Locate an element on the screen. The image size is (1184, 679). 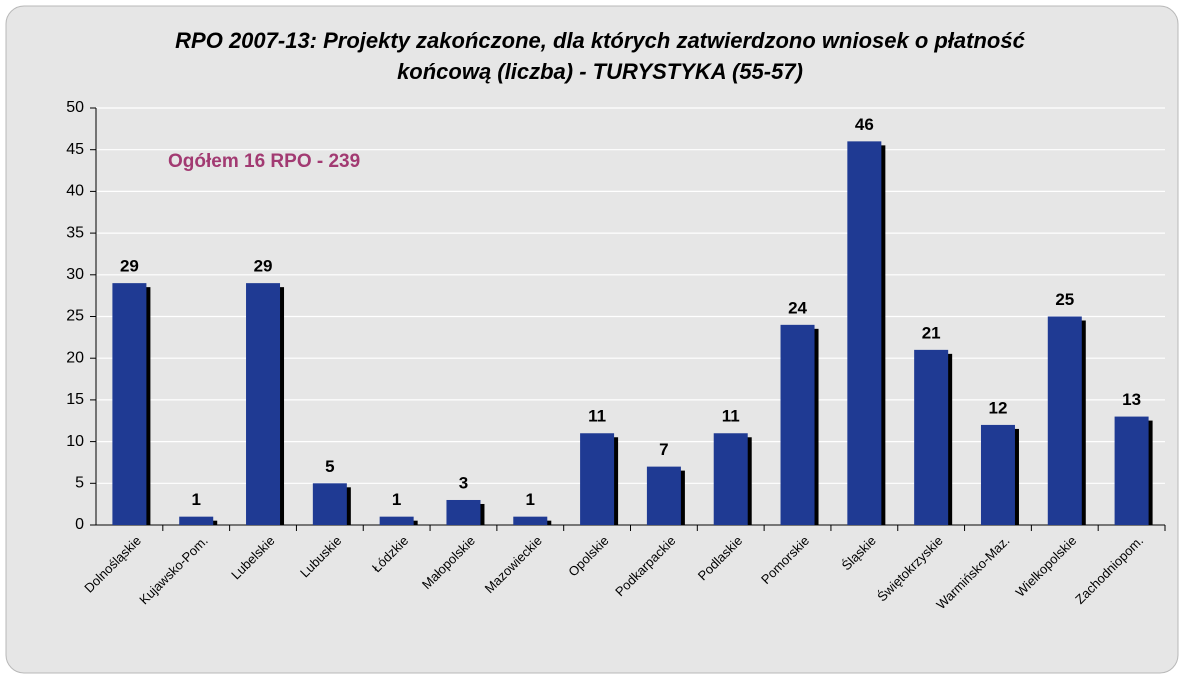
value-label: 46 is located at coordinates (864, 124).